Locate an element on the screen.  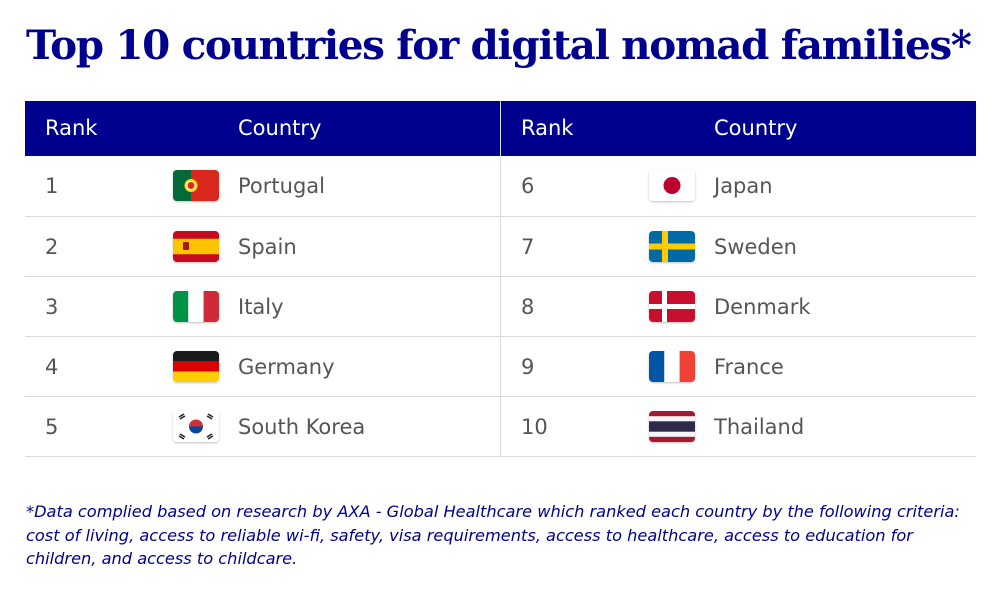
table-header: Rank Country Rank Country is located at coordinates (500, 128).